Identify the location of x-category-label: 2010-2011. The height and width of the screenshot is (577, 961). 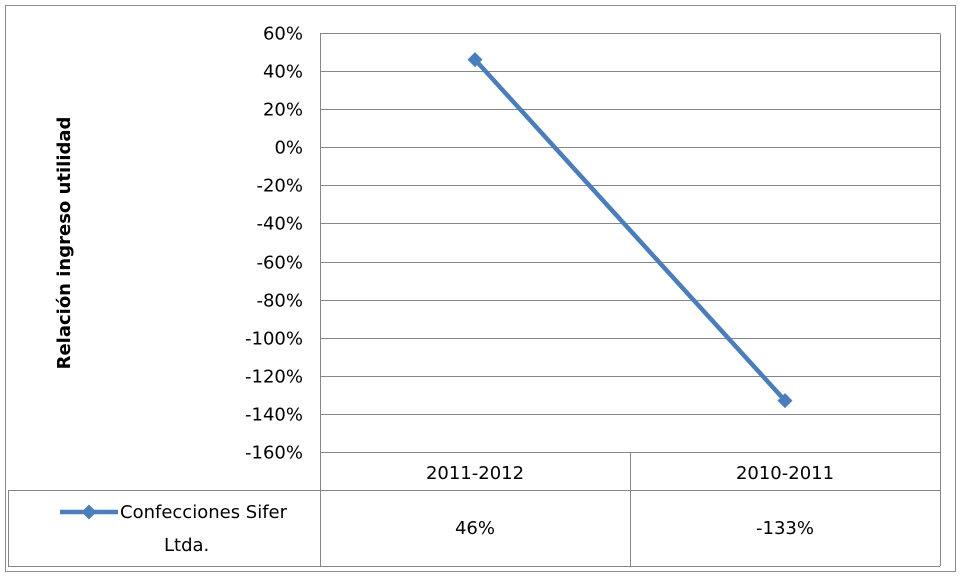
(785, 473).